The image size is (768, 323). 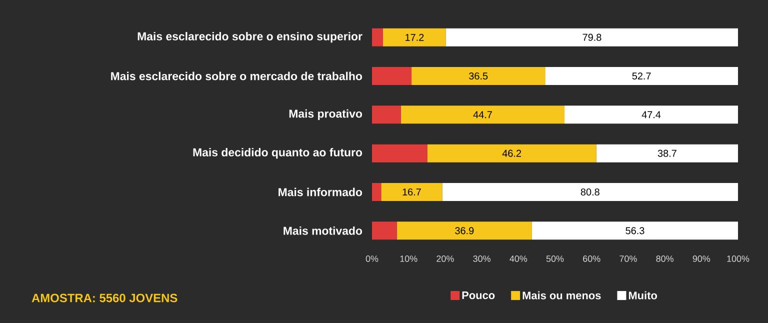 I want to click on text: AMOSTRA: 5560 JOVENS, so click(x=105, y=298).